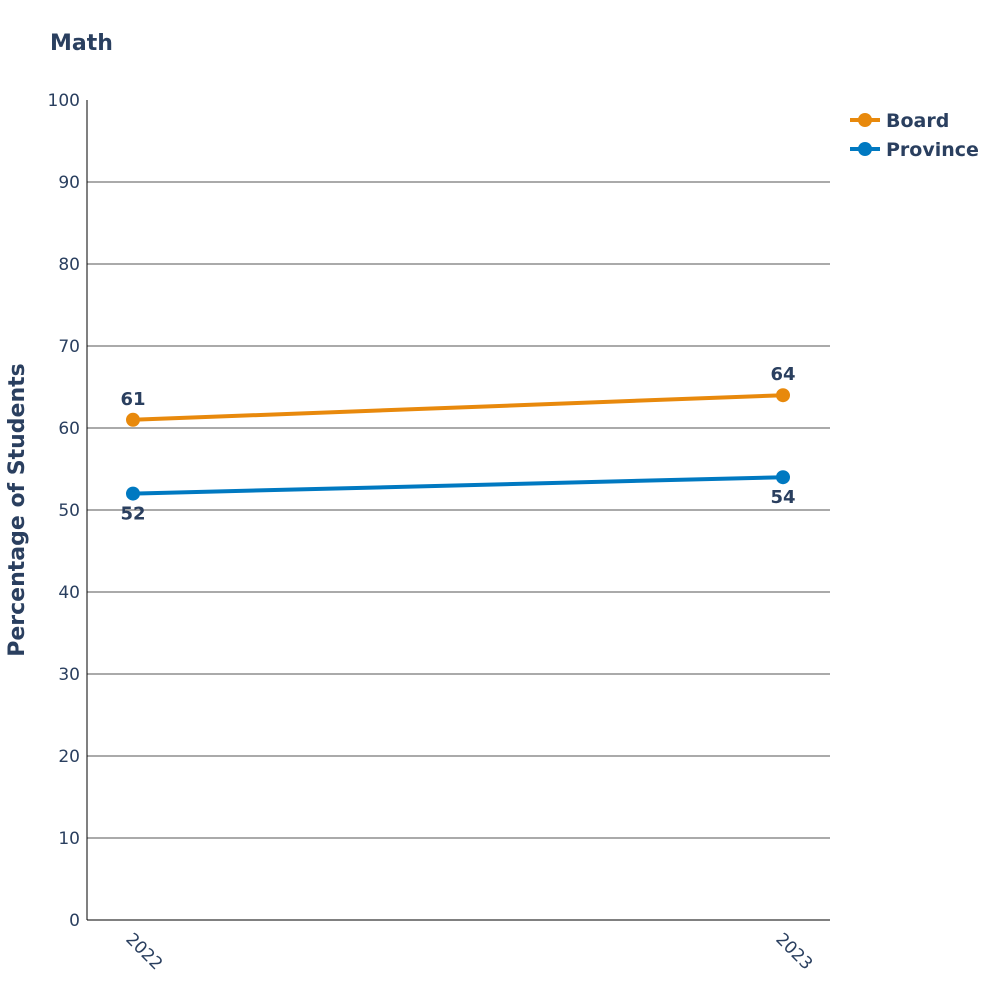  What do you see at coordinates (69, 675) in the screenshot?
I see `y-tick-label: 30` at bounding box center [69, 675].